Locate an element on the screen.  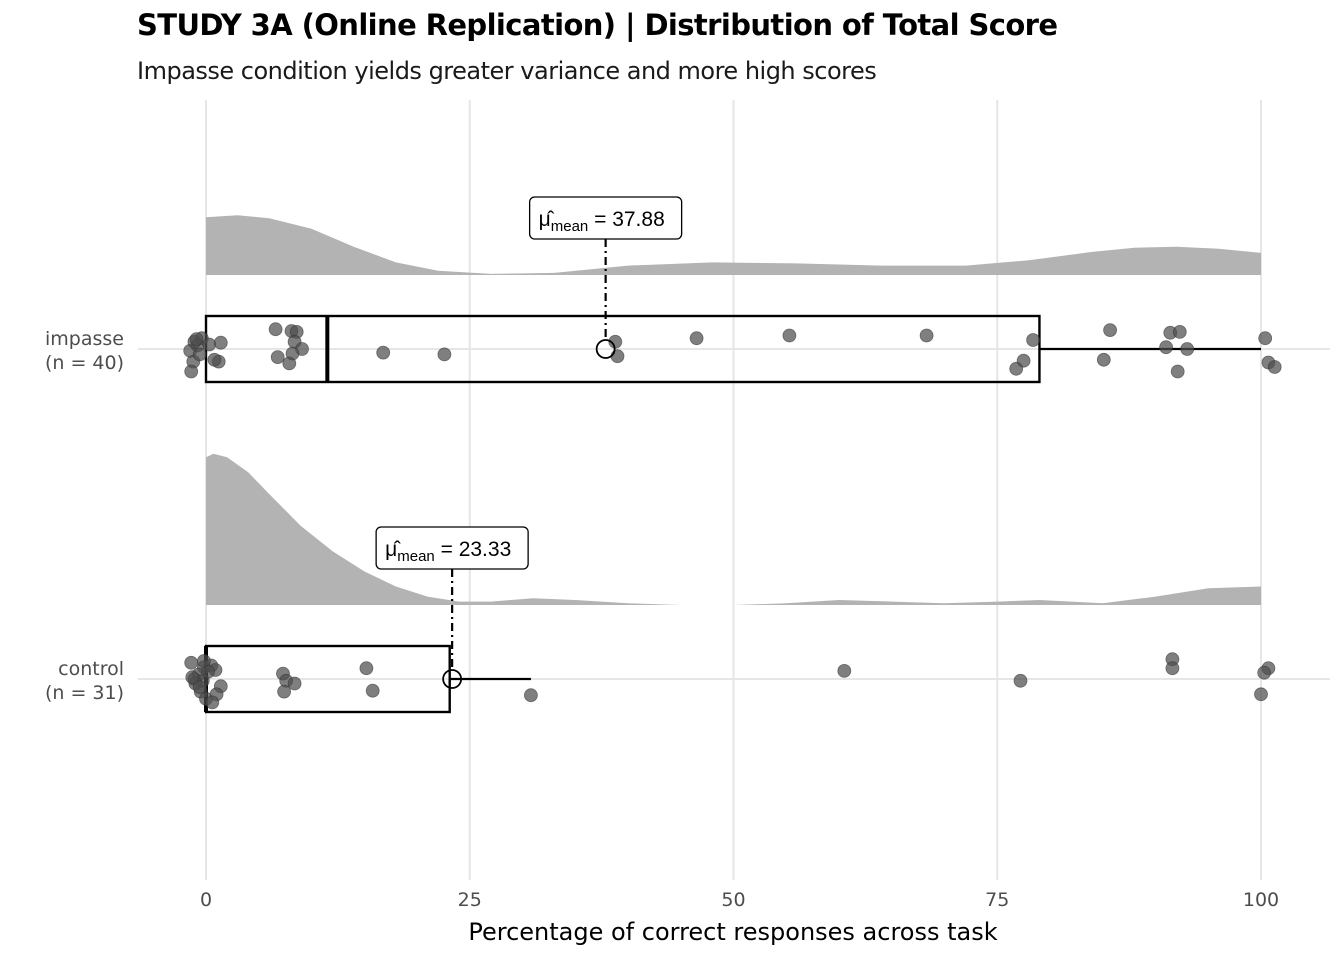
mean-marker-impasse is located at coordinates (605, 349).